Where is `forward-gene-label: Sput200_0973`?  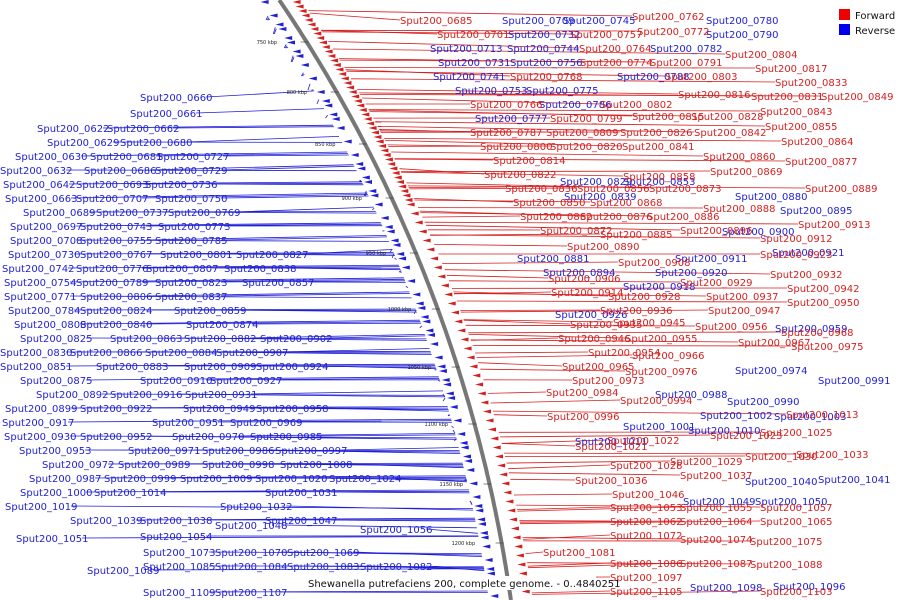 forward-gene-label: Sput200_0973 is located at coordinates (608, 381).